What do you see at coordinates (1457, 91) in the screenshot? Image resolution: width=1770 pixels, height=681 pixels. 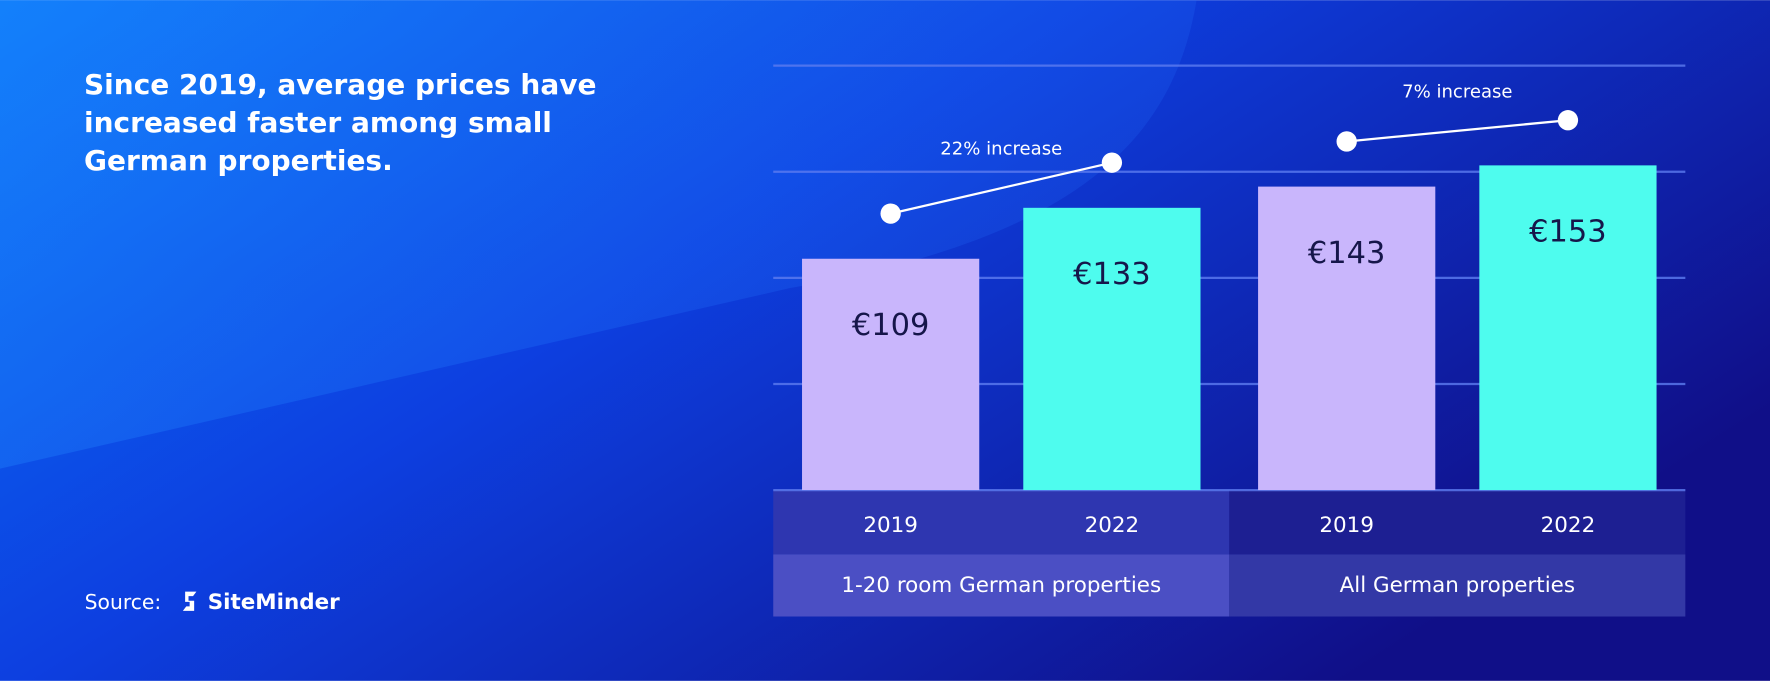 I see `annotation: 7% increase` at bounding box center [1457, 91].